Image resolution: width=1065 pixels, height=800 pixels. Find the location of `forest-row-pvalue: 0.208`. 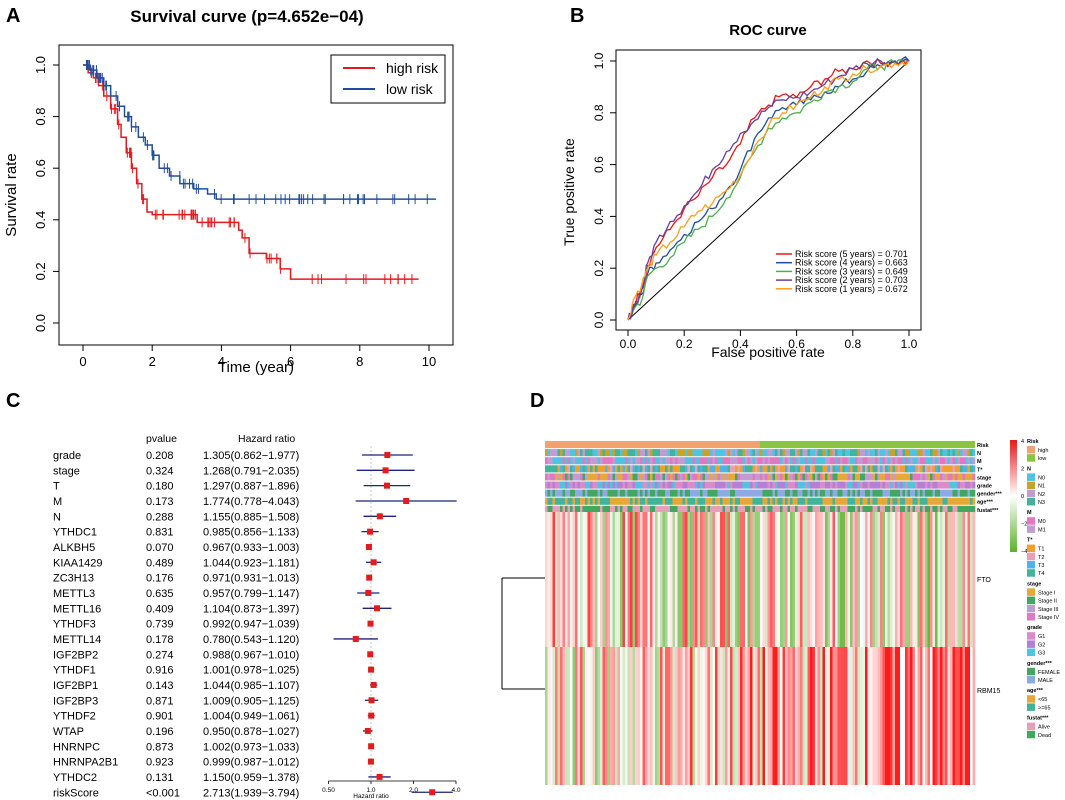

forest-row-pvalue: 0.208 is located at coordinates (160, 456).